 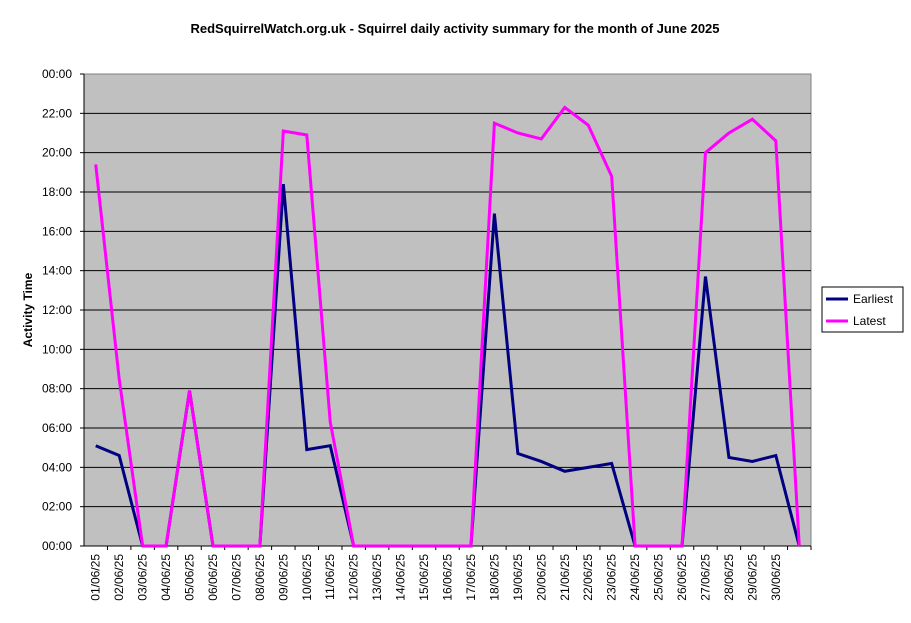 What do you see at coordinates (57, 467) in the screenshot?
I see `y-tick-label: 04:00` at bounding box center [57, 467].